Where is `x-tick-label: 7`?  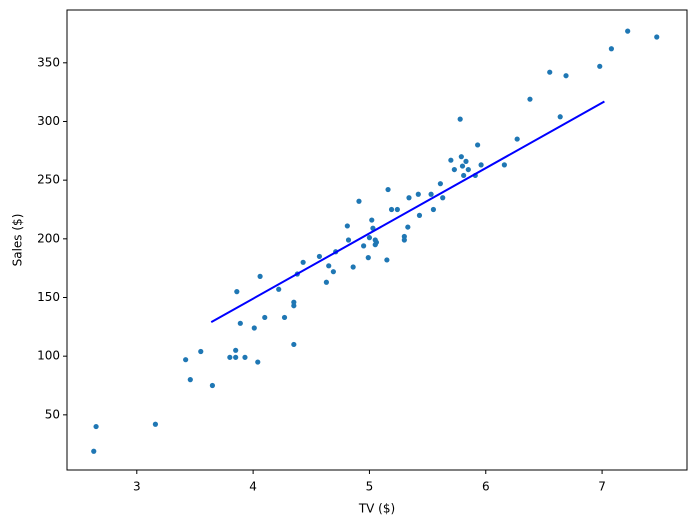
x-tick-label: 7 is located at coordinates (602, 487).